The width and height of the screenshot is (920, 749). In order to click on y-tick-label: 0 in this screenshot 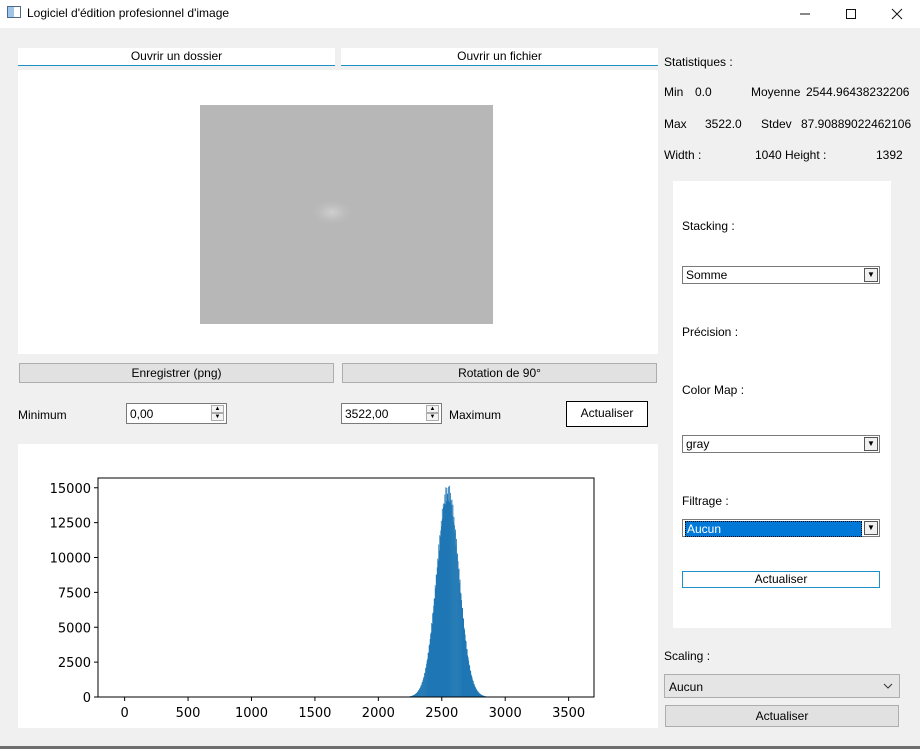, I will do `click(87, 698)`.